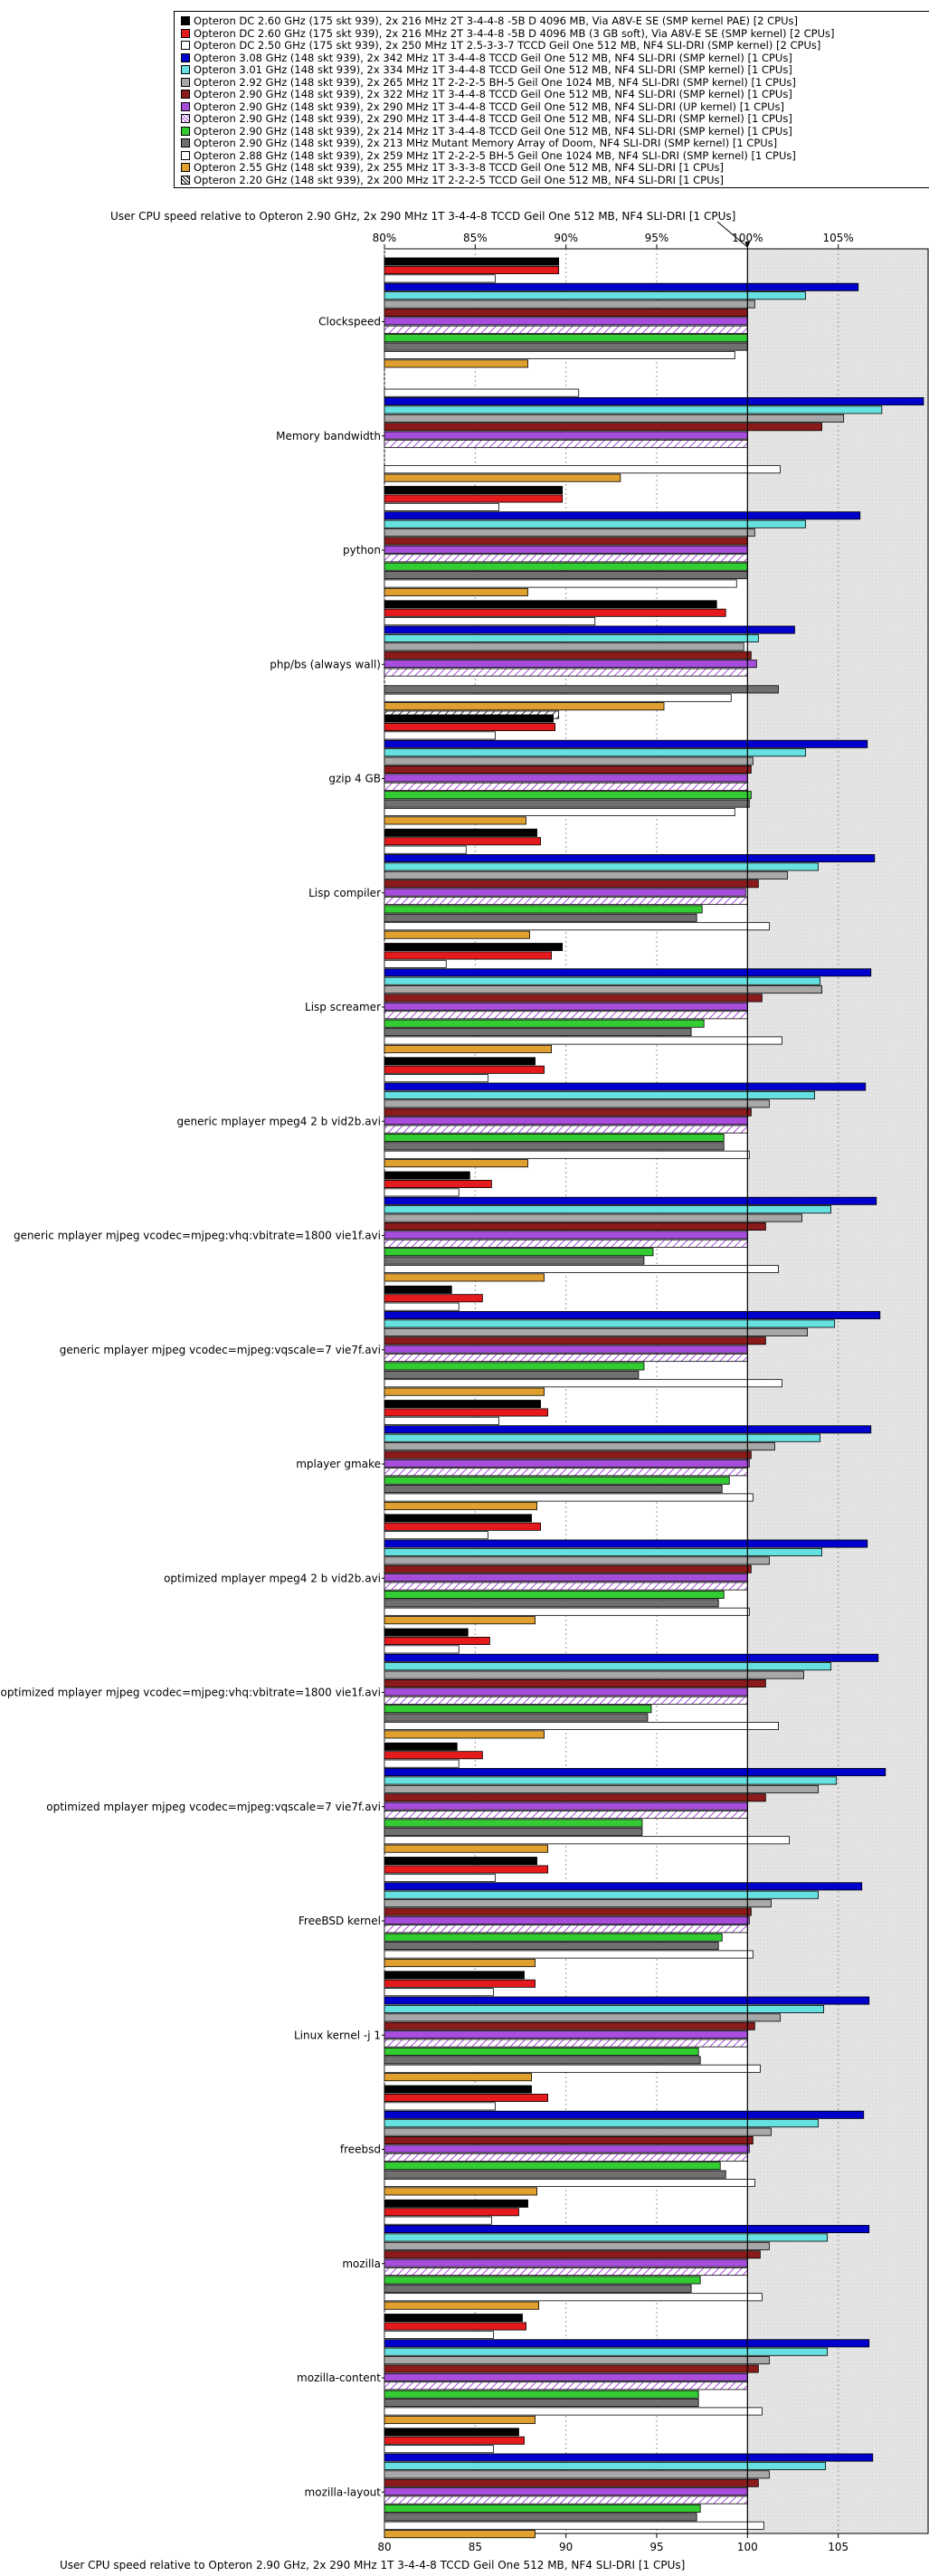 This screenshot has height=2576, width=929. Describe the element at coordinates (656, 2547) in the screenshot. I see `bottom-tick-label: 95` at that location.